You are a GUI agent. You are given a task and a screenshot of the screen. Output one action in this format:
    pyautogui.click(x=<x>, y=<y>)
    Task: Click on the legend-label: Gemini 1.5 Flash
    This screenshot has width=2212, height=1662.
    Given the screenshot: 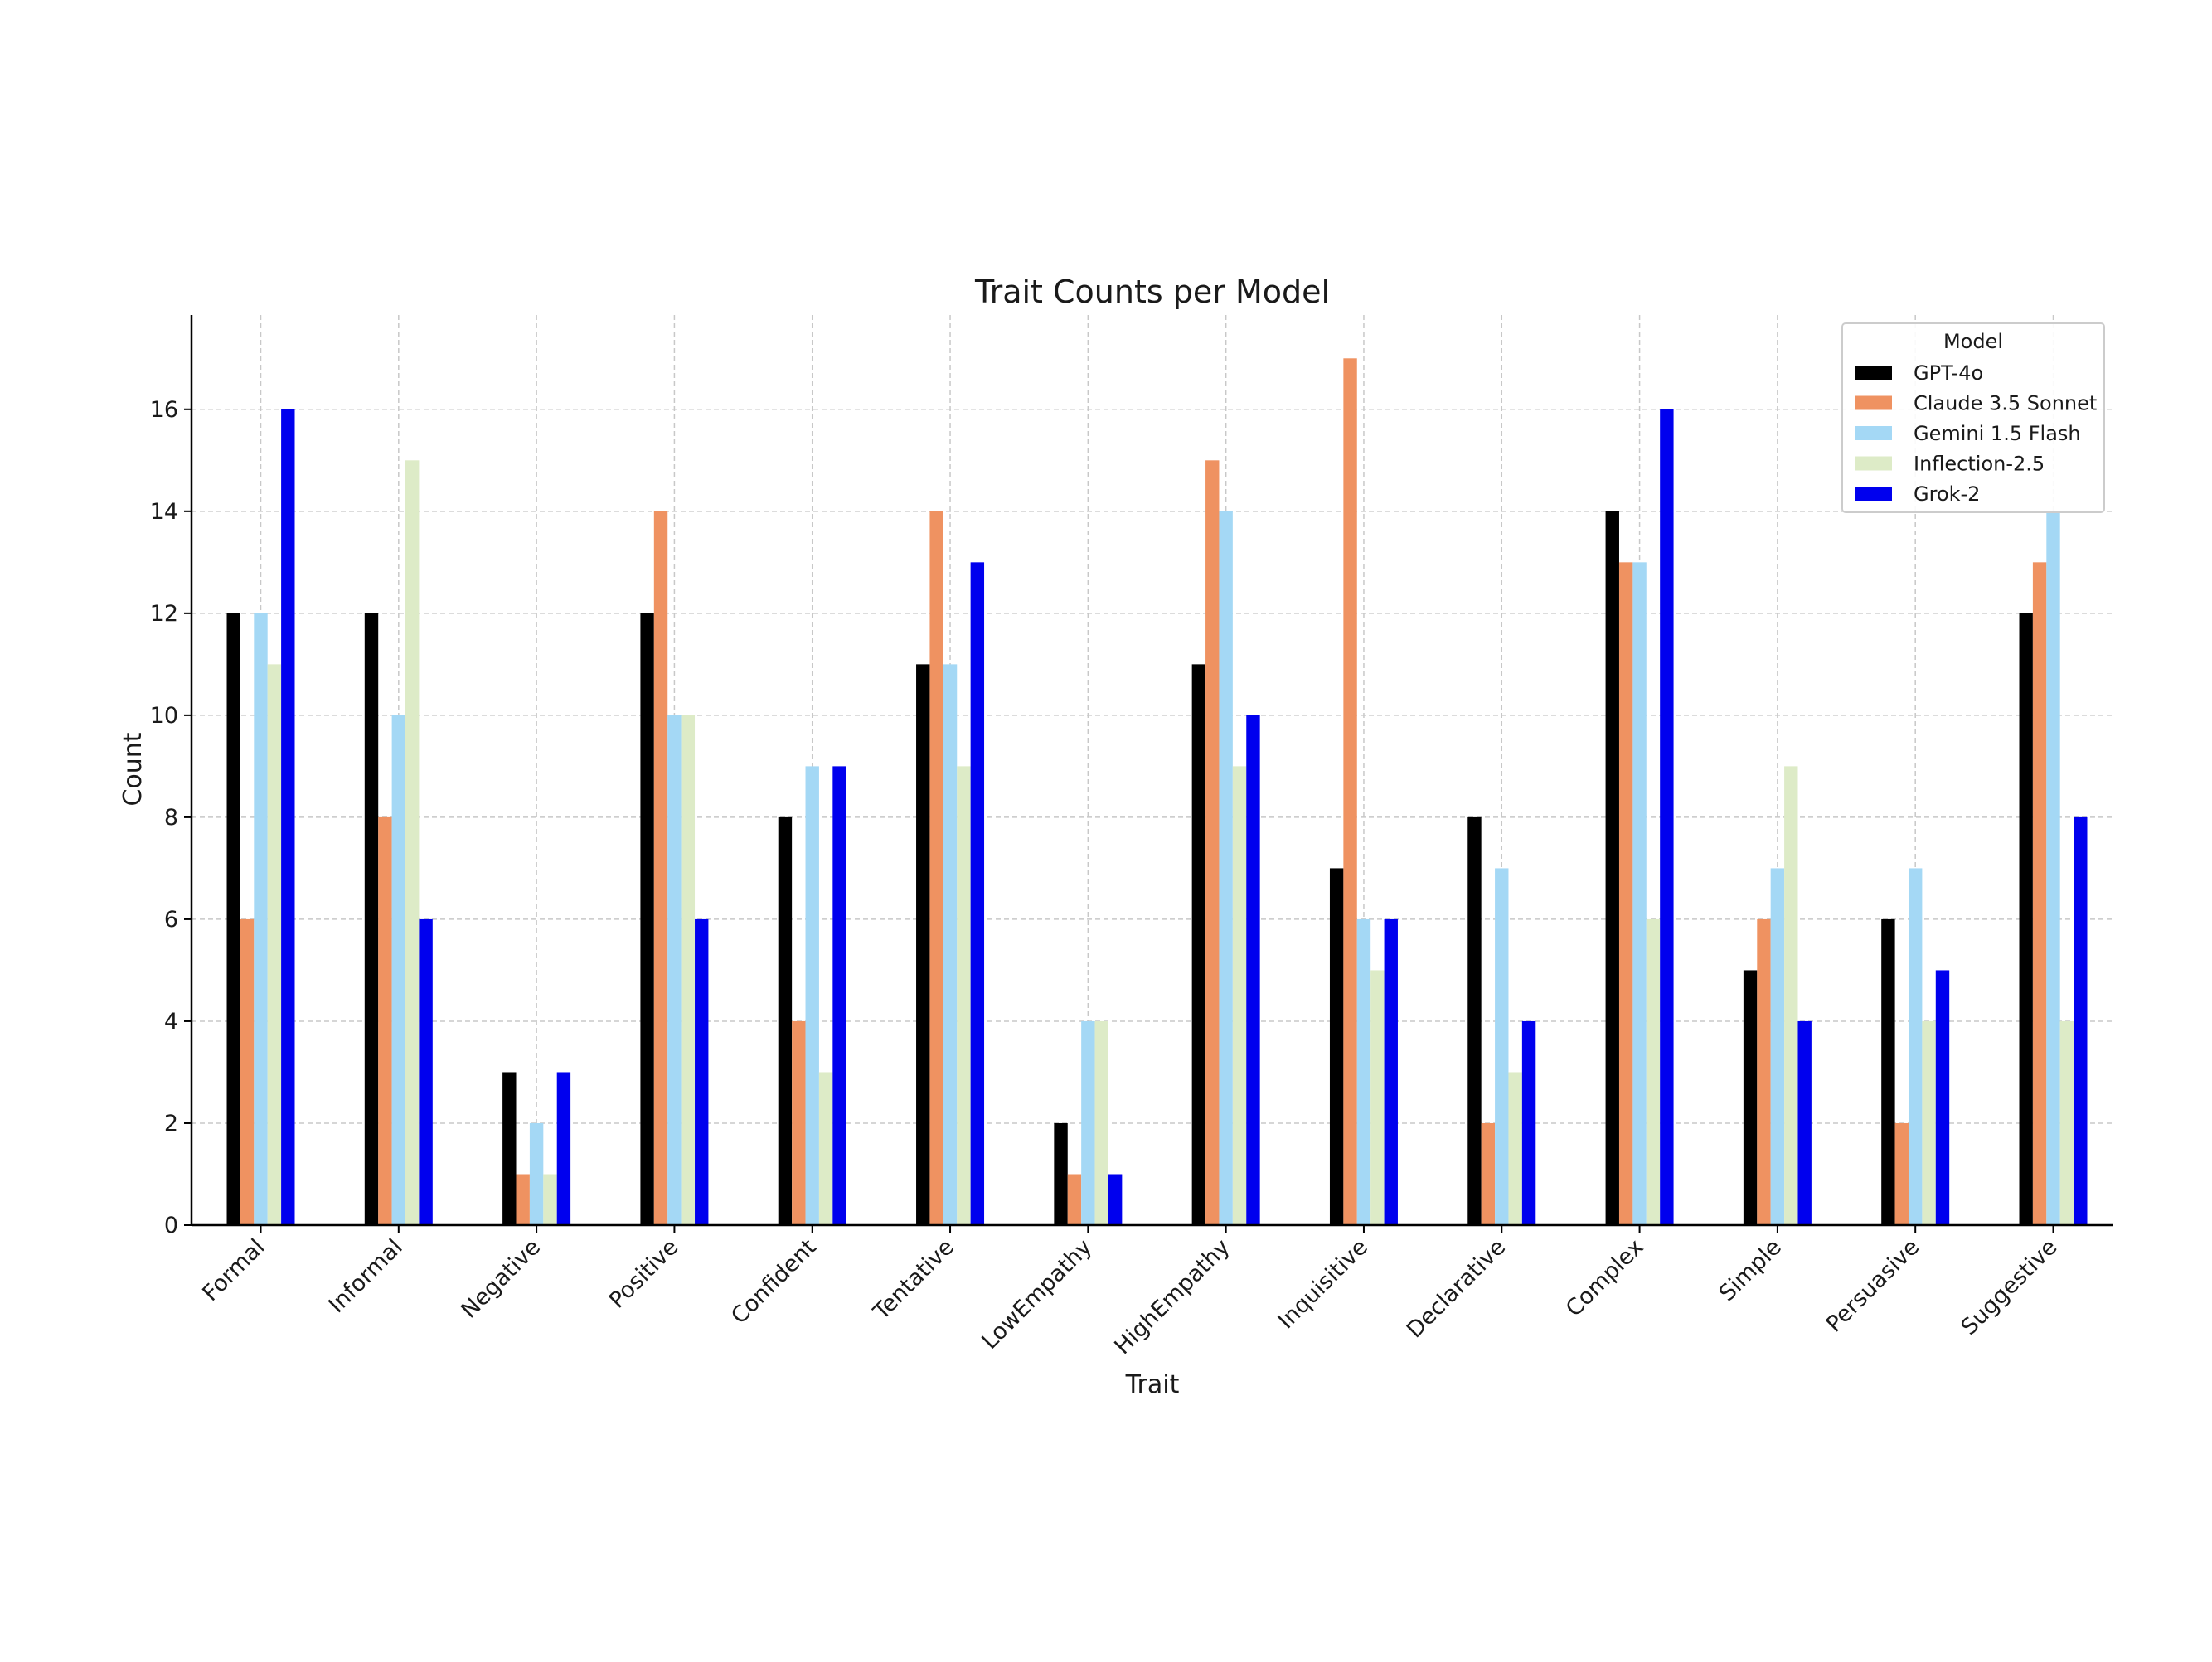 What is the action you would take?
    pyautogui.click(x=1997, y=433)
    